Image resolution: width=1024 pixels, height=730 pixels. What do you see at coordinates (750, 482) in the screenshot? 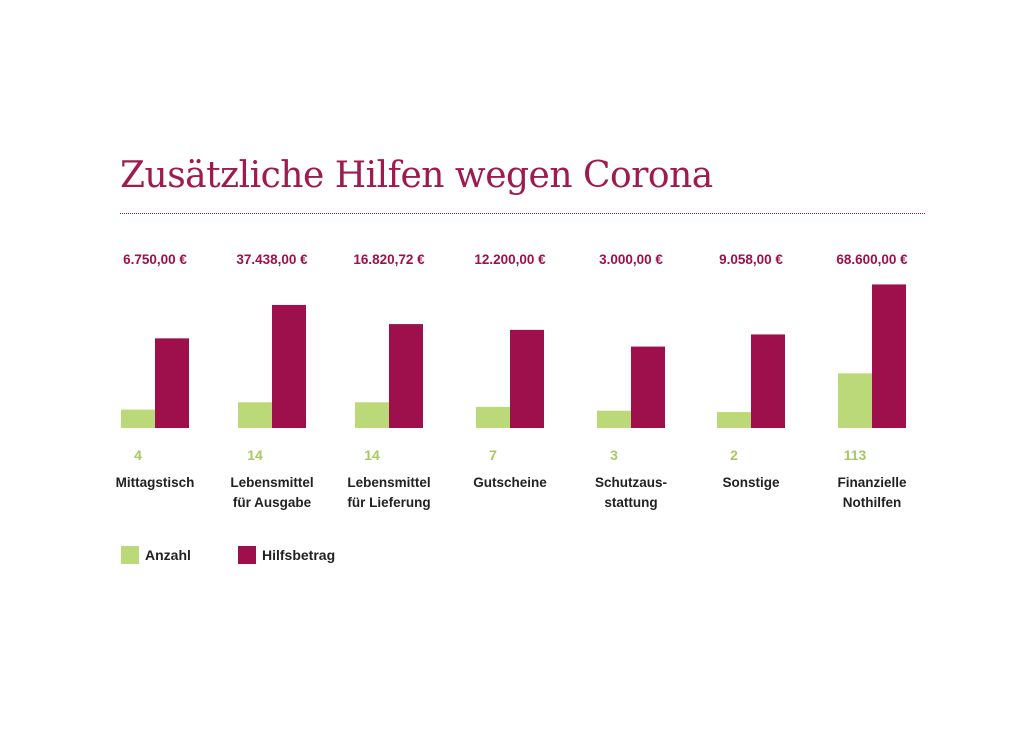
I see `category-label: Sonstige` at bounding box center [750, 482].